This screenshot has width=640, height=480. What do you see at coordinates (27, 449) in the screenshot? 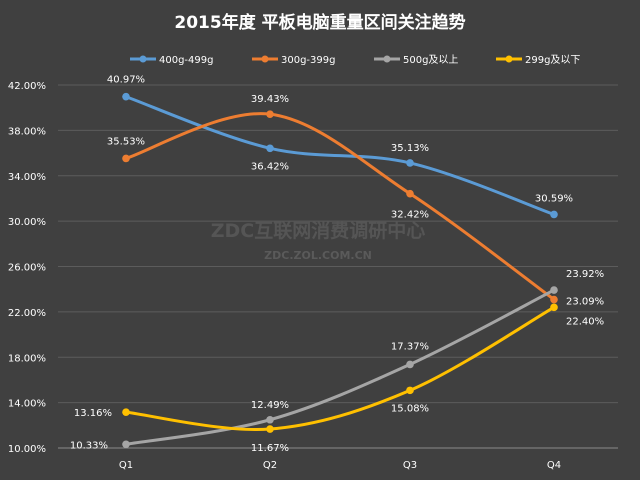
I see `y-tick-label: 10.00%` at bounding box center [27, 449].